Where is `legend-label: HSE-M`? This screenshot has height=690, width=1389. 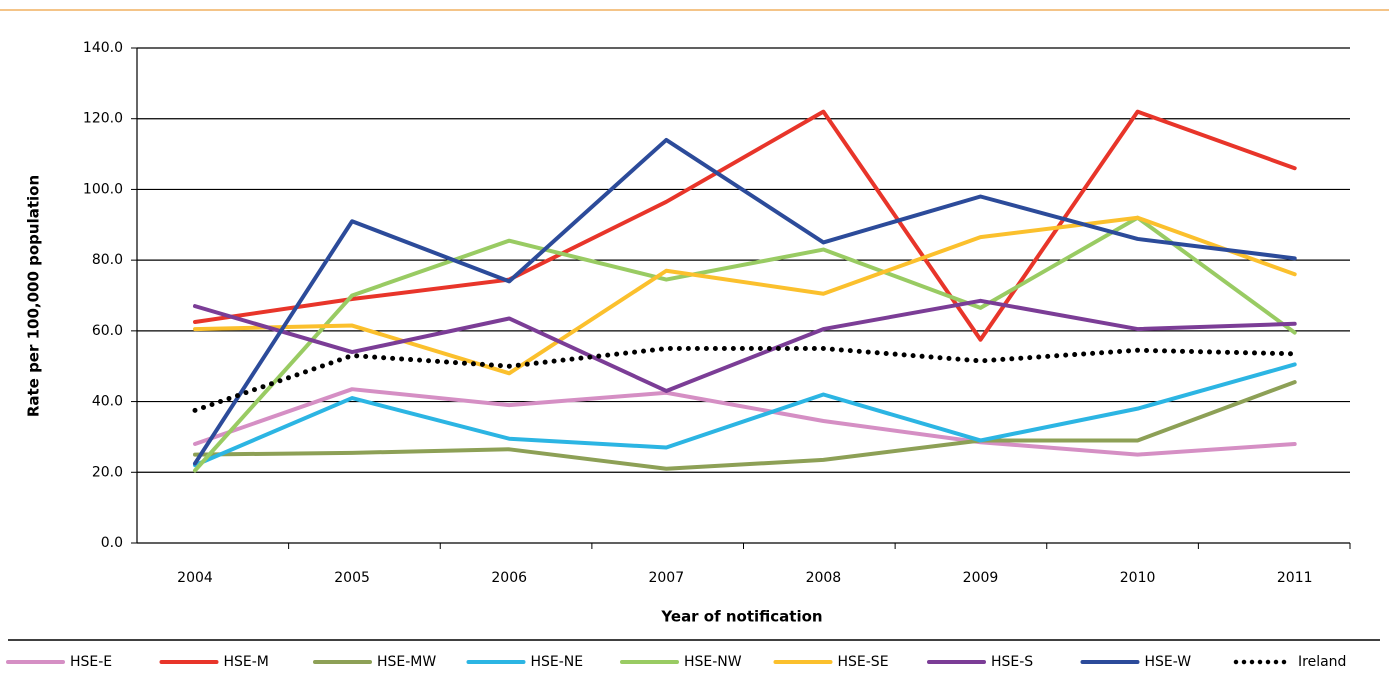
legend-label: HSE-M is located at coordinates (246, 662).